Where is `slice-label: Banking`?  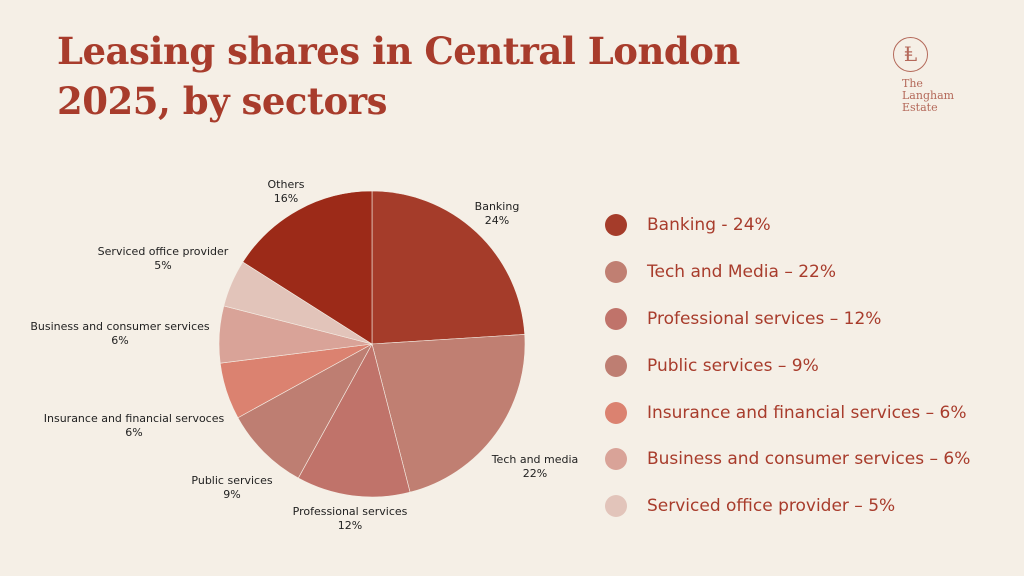 slice-label: Banking is located at coordinates (497, 206).